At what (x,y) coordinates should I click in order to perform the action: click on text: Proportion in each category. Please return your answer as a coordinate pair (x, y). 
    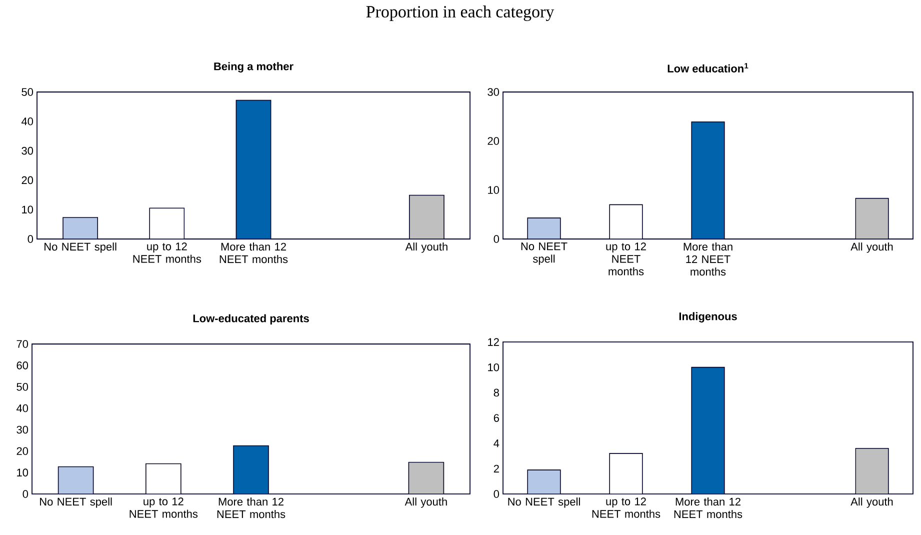
    Looking at the image, I should click on (460, 13).